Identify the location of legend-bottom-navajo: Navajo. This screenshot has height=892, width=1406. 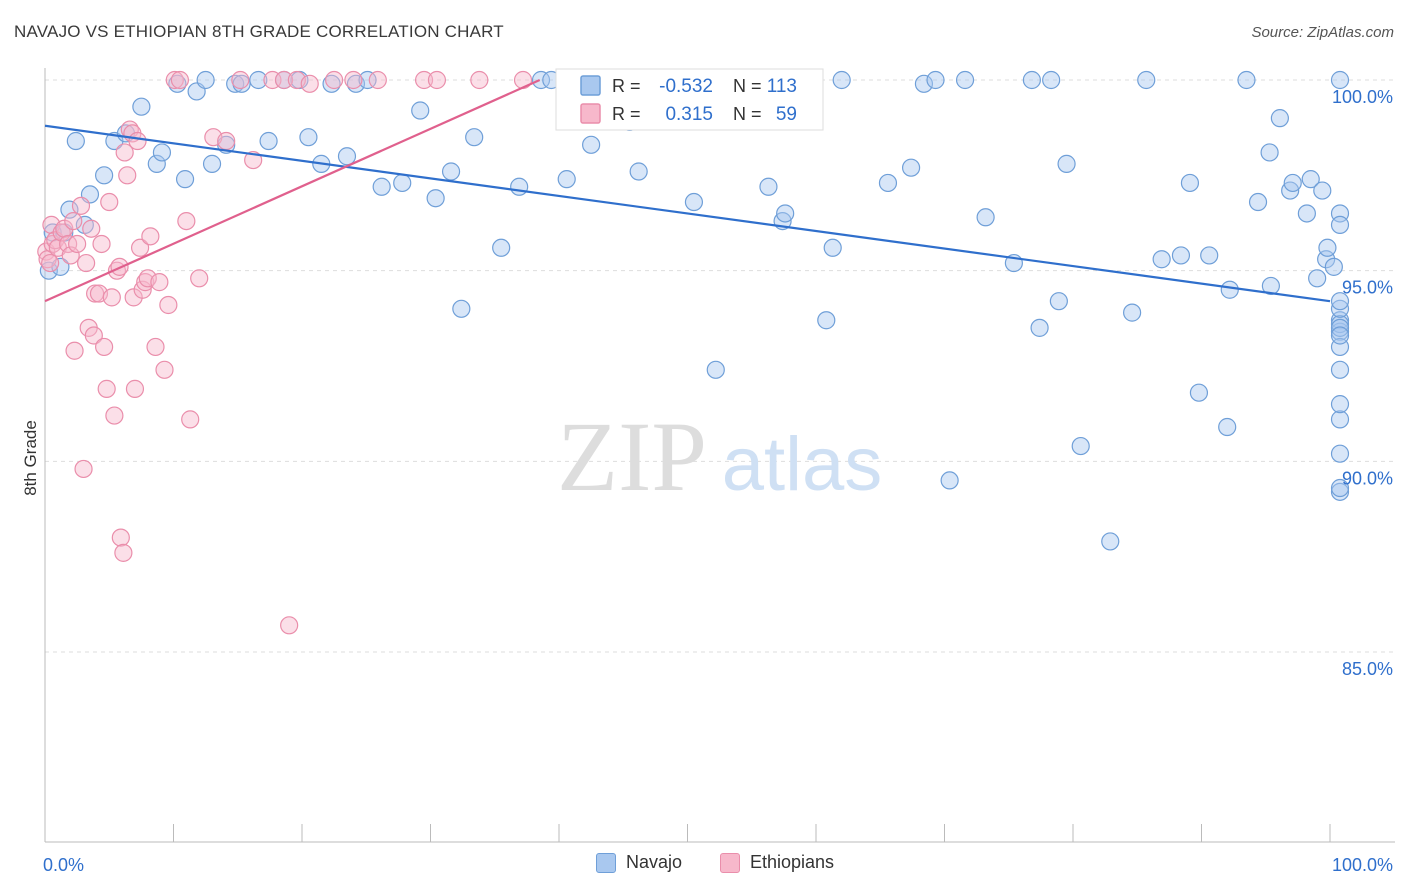
(639, 862).